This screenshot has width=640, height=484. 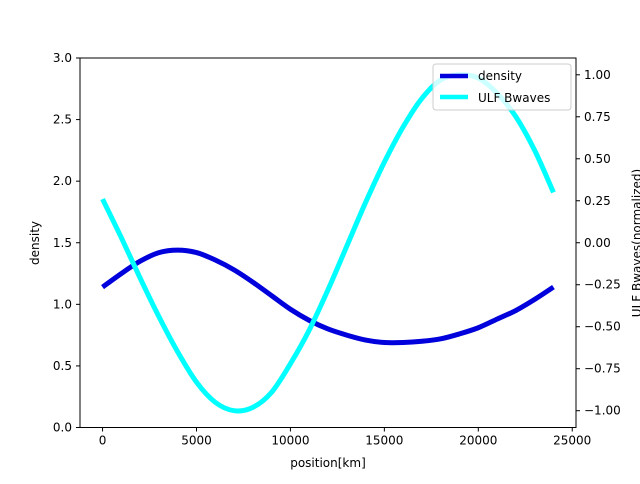 What do you see at coordinates (384, 441) in the screenshot?
I see `x-tick-label: 15000` at bounding box center [384, 441].